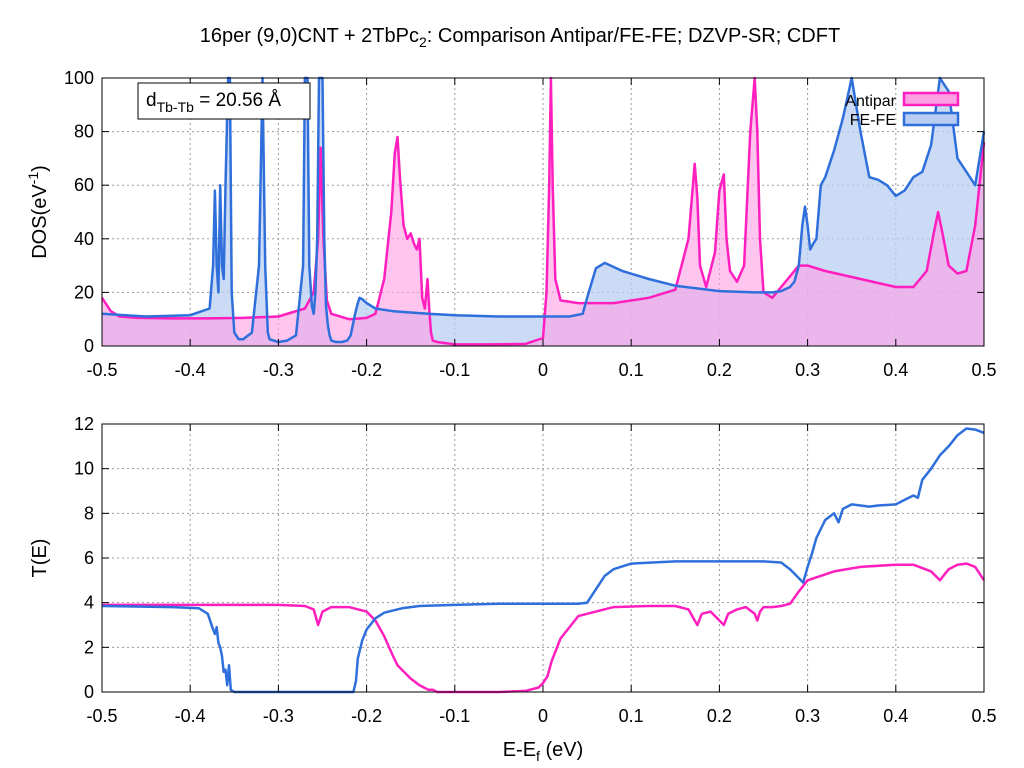 The height and width of the screenshot is (768, 1024). What do you see at coordinates (631, 716) in the screenshot?
I see `transmission-x-tick-label: 0.1` at bounding box center [631, 716].